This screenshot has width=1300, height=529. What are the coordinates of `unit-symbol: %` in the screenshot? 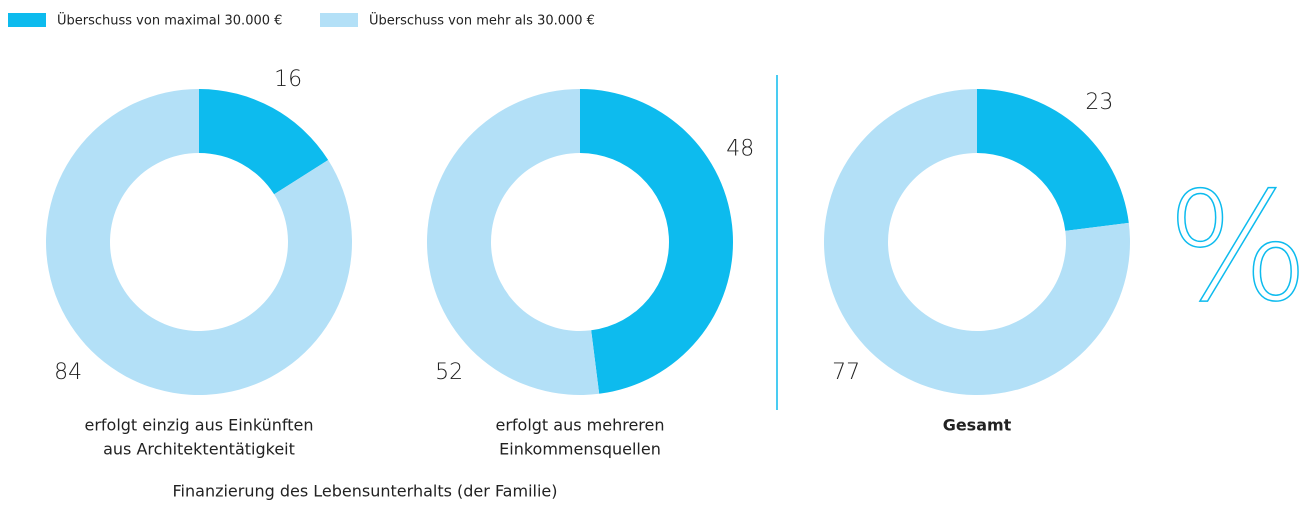 It's located at (1233, 248).